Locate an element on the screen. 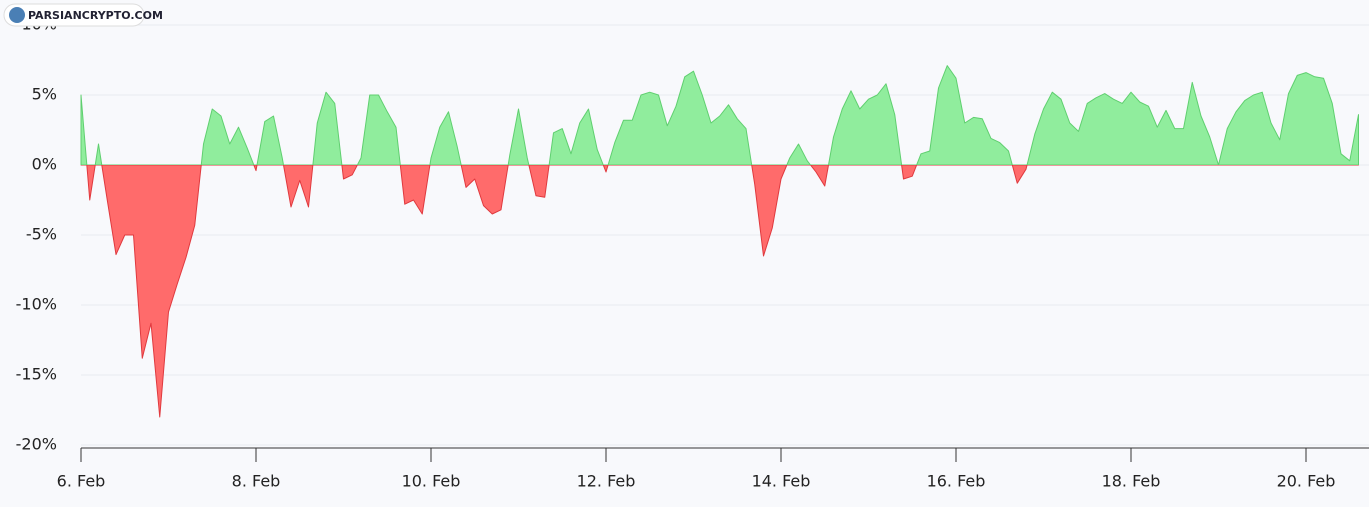 Image resolution: width=1369 pixels, height=507 pixels. x-tick-label: 20. Feb is located at coordinates (1306, 481).